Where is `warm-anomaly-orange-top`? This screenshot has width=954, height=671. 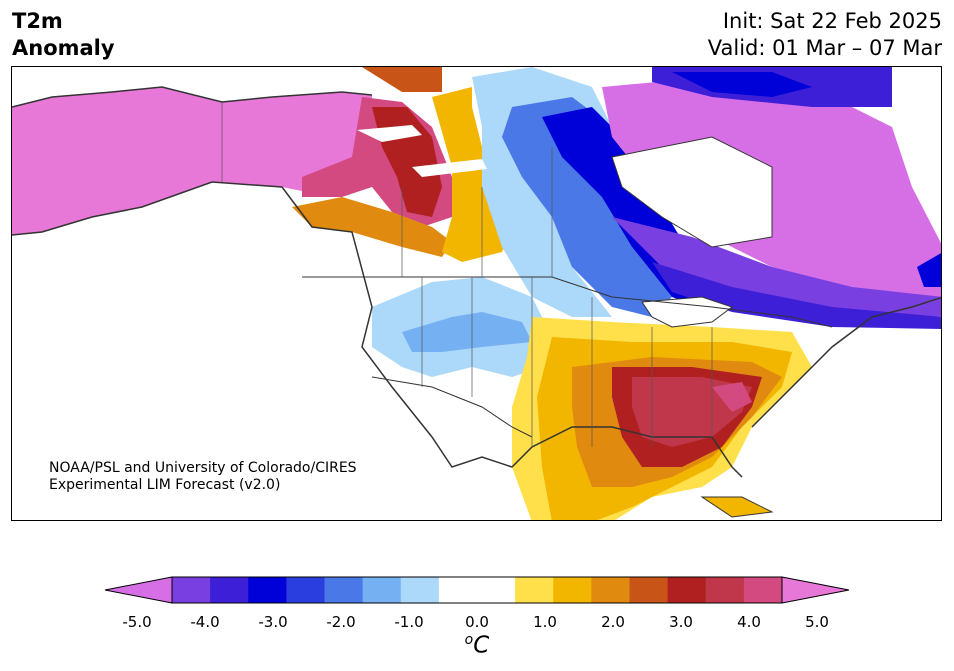 warm-anomaly-orange-top is located at coordinates (402, 79).